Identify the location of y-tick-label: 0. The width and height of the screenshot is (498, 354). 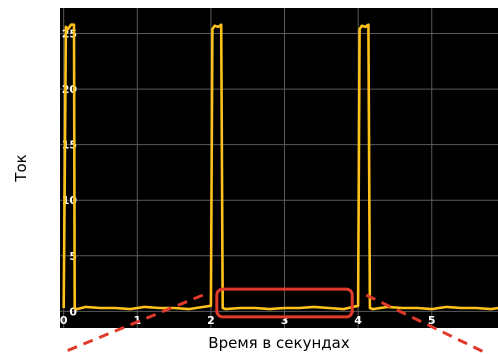
(73, 311).